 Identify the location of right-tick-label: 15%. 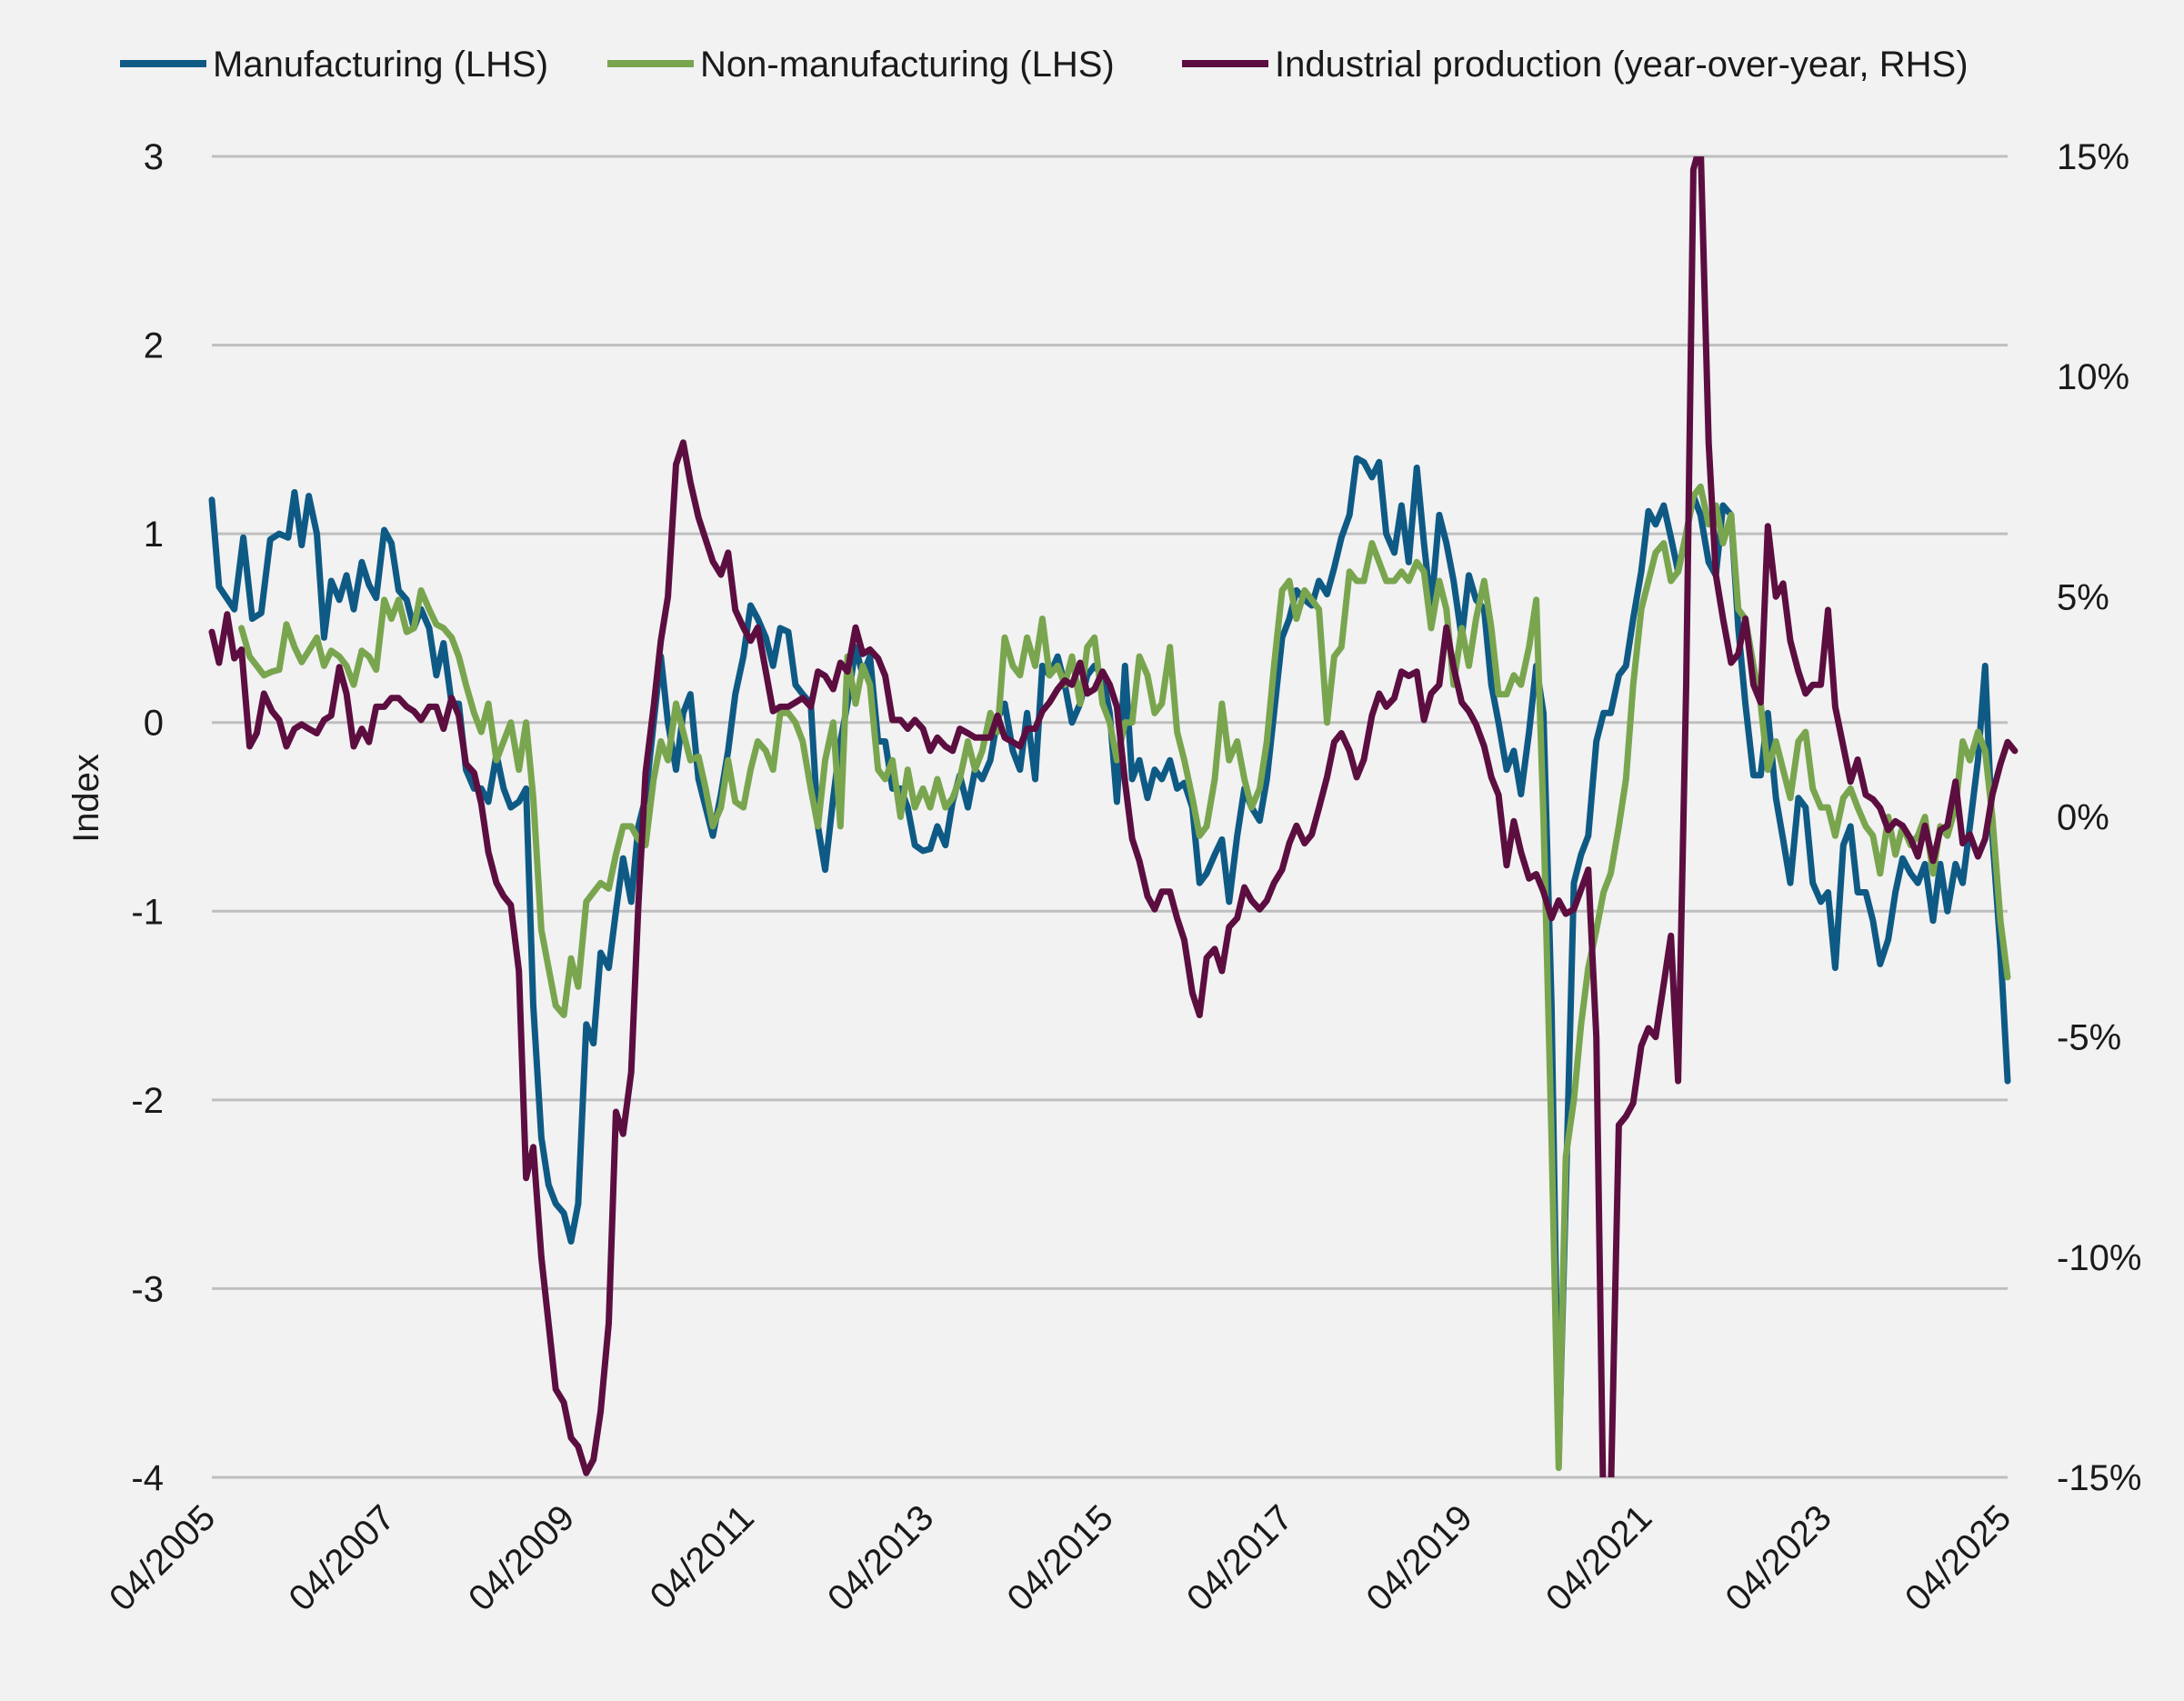
(2093, 157).